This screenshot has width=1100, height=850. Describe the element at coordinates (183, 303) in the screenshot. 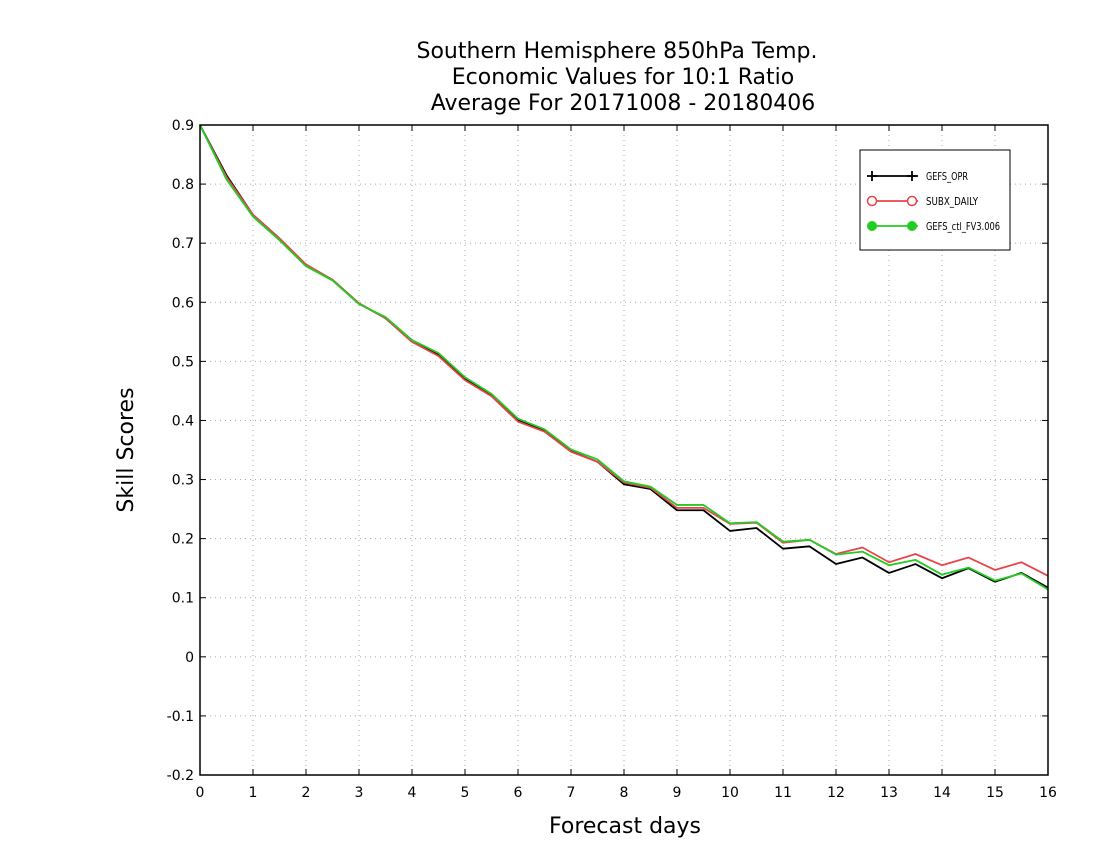

I see `y-tick-label: 0.6` at that location.